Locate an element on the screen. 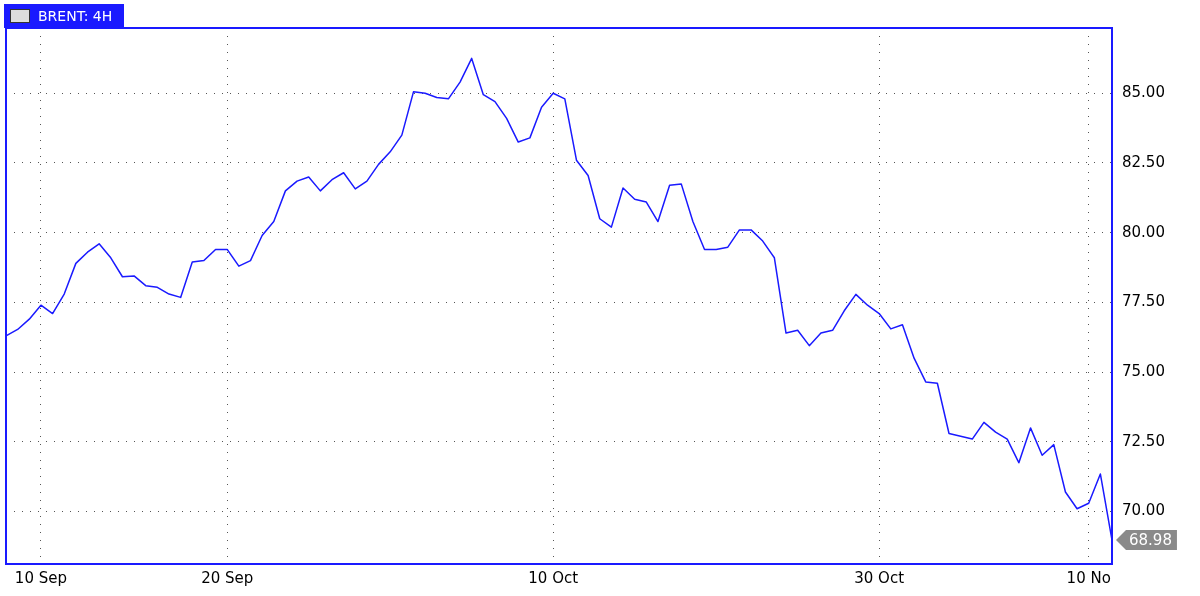  y-tick-label: 72.50 is located at coordinates (1143, 440).